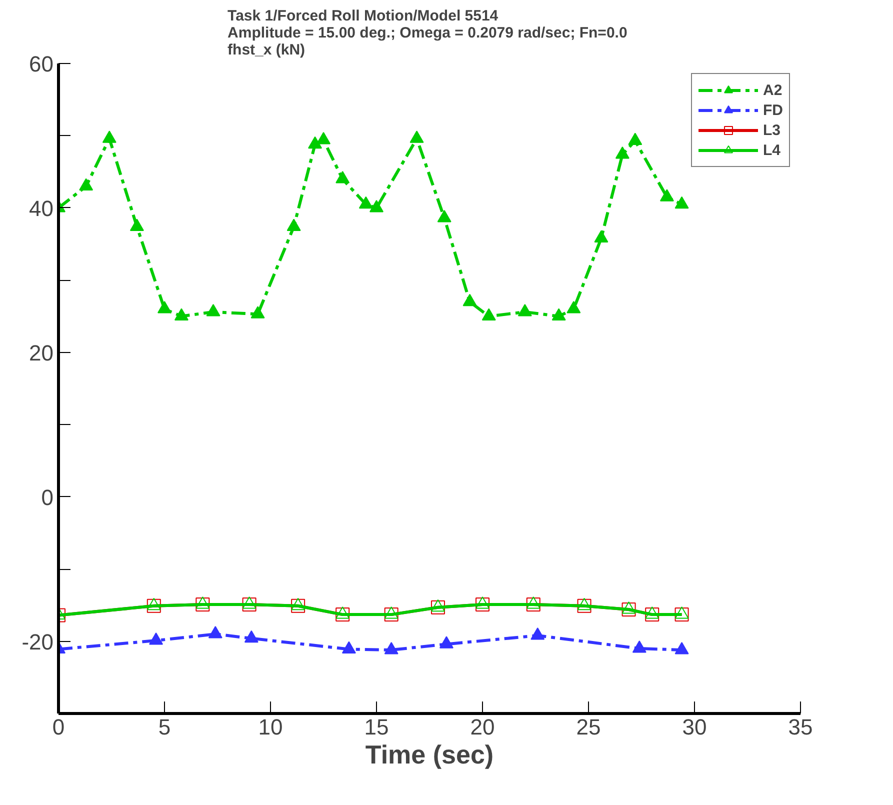 Image resolution: width=893 pixels, height=805 pixels. I want to click on x-tick-label: 5, so click(164, 727).